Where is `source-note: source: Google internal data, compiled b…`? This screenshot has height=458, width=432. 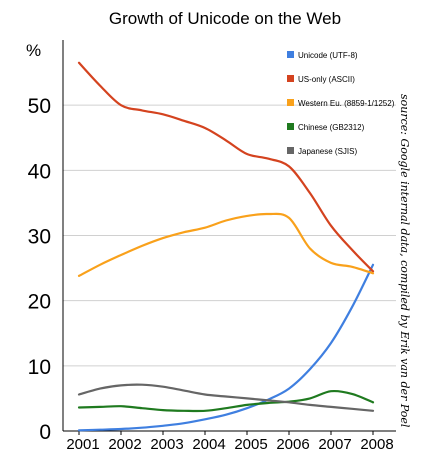
source-note: source: Google internal data, compiled b… is located at coordinates (404, 261).